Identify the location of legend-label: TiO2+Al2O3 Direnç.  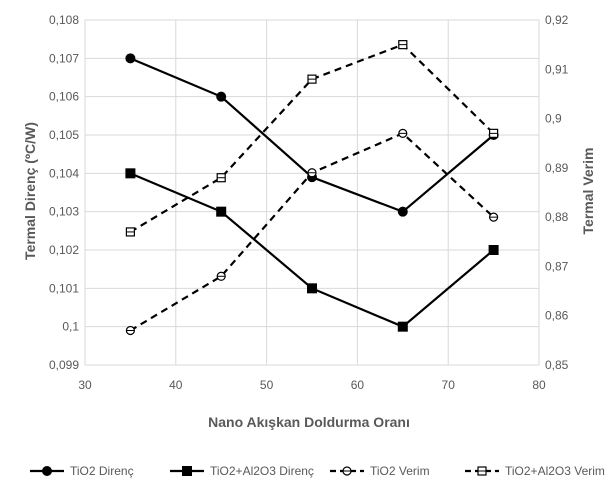
(262, 471).